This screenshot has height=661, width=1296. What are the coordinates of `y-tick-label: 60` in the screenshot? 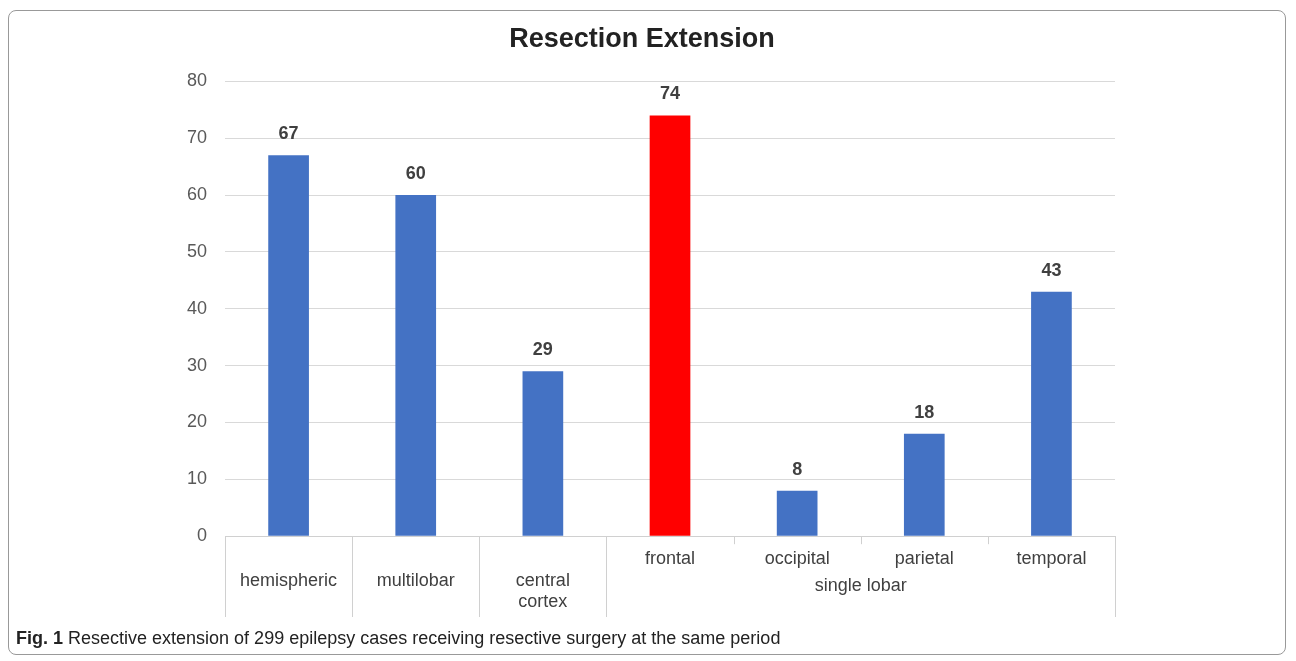 It's located at (197, 194).